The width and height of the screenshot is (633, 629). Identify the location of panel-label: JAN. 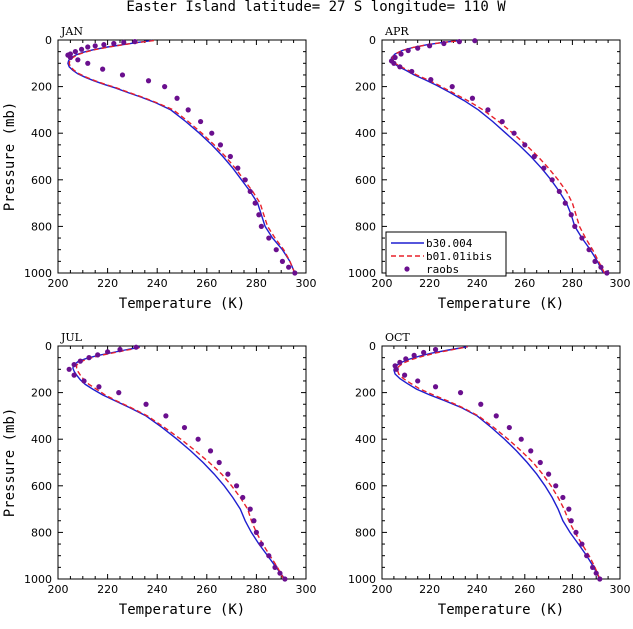
(71, 31).